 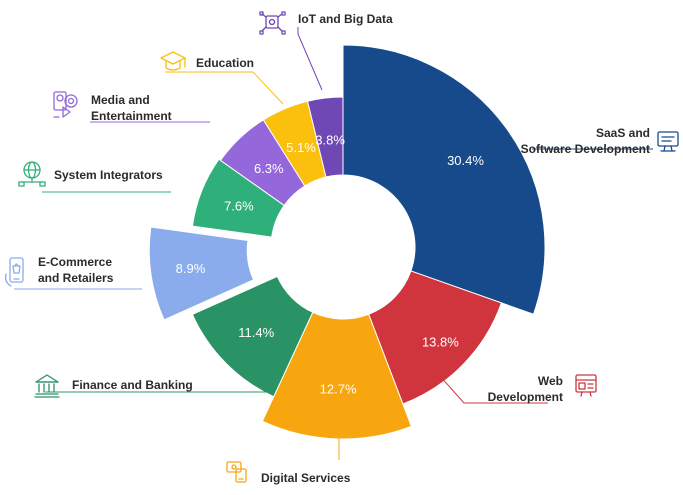 I want to click on segment-digital-services, so click(x=337, y=375).